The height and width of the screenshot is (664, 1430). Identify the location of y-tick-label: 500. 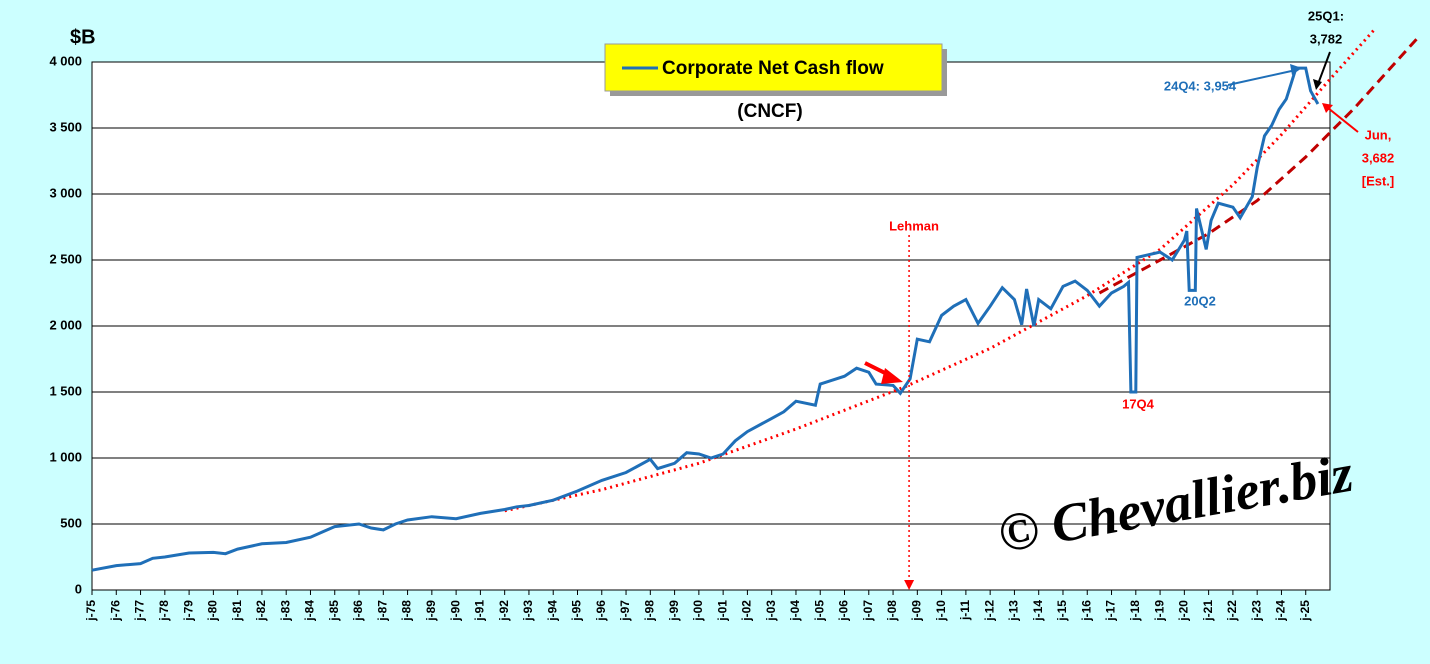
(71, 522).